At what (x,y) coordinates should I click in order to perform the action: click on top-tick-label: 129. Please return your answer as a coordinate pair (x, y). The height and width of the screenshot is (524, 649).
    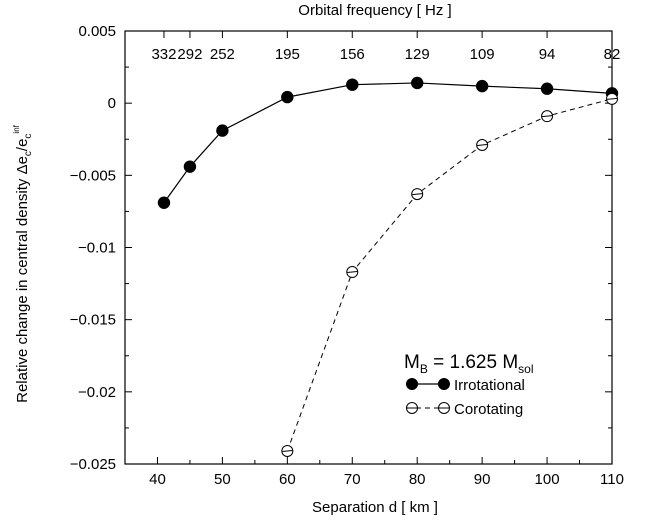
    Looking at the image, I should click on (417, 54).